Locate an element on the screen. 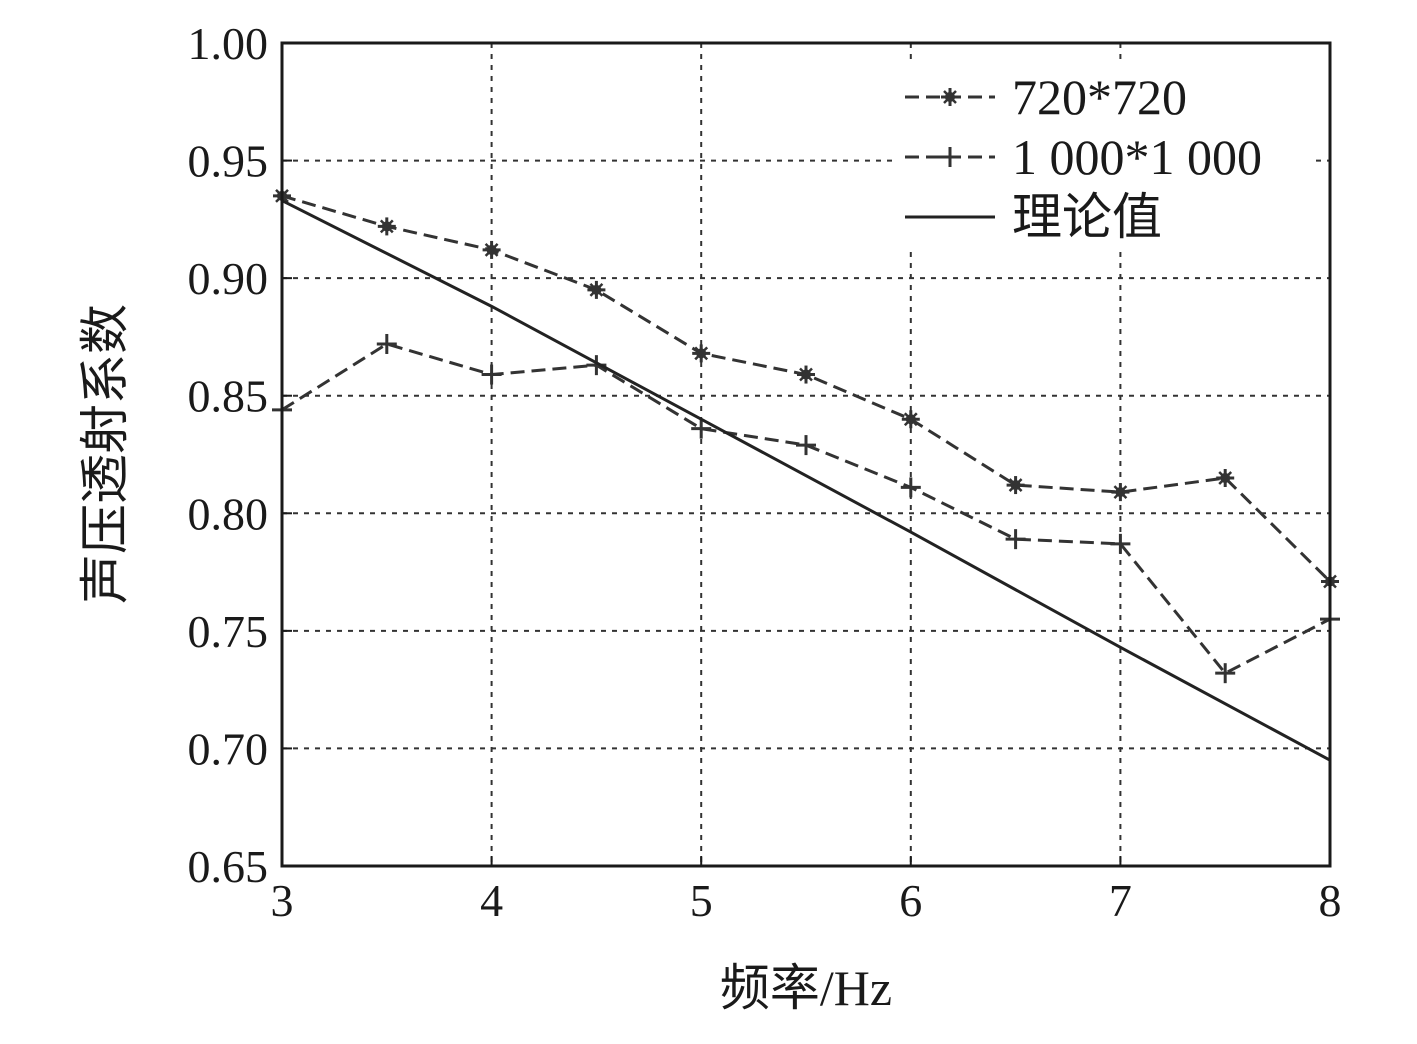  legend-label-1: 720*720 is located at coordinates (1099, 97).